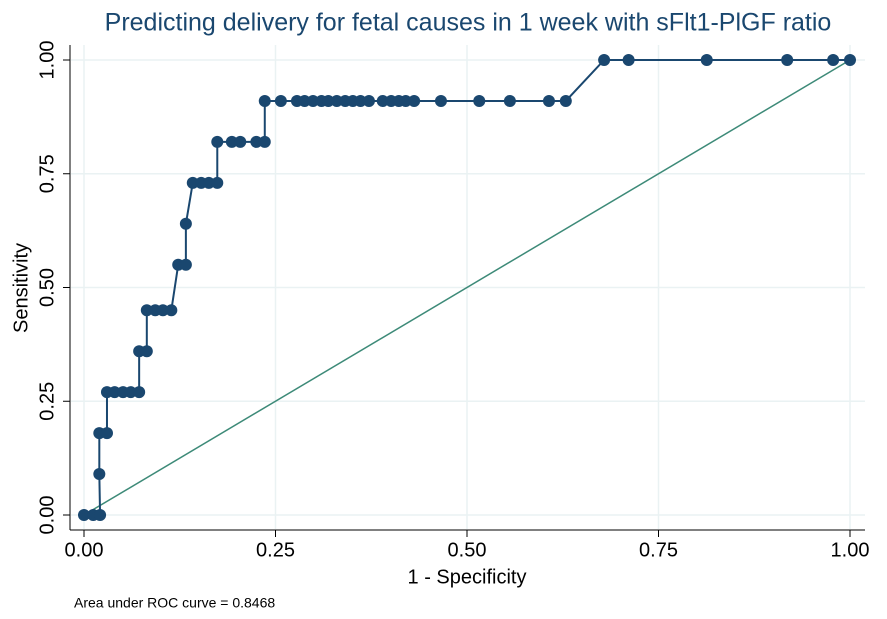 The image size is (887, 619). Describe the element at coordinates (47, 287) in the screenshot. I see `y-tick-label: 0.50` at that location.